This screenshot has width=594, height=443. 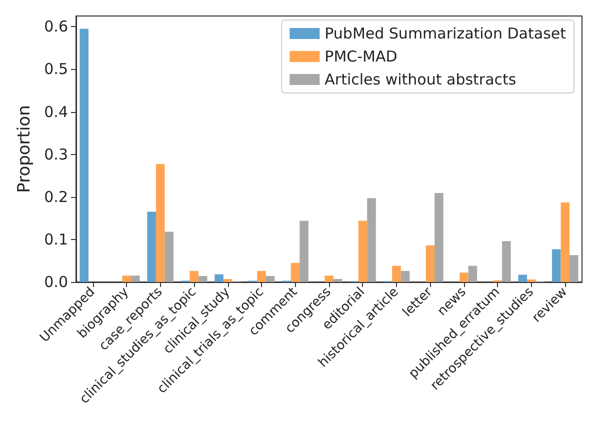 What do you see at coordinates (56, 69) in the screenshot?
I see `y-tick-label: 0.5` at bounding box center [56, 69].